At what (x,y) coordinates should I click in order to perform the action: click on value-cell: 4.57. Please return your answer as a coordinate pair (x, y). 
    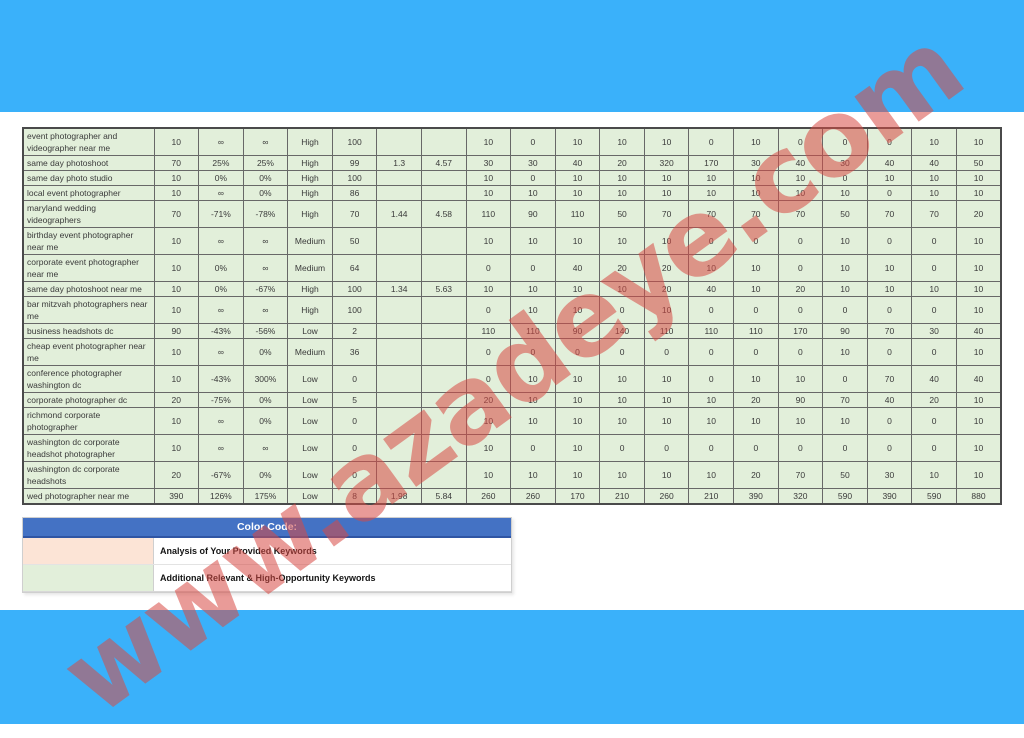
    Looking at the image, I should click on (443, 163).